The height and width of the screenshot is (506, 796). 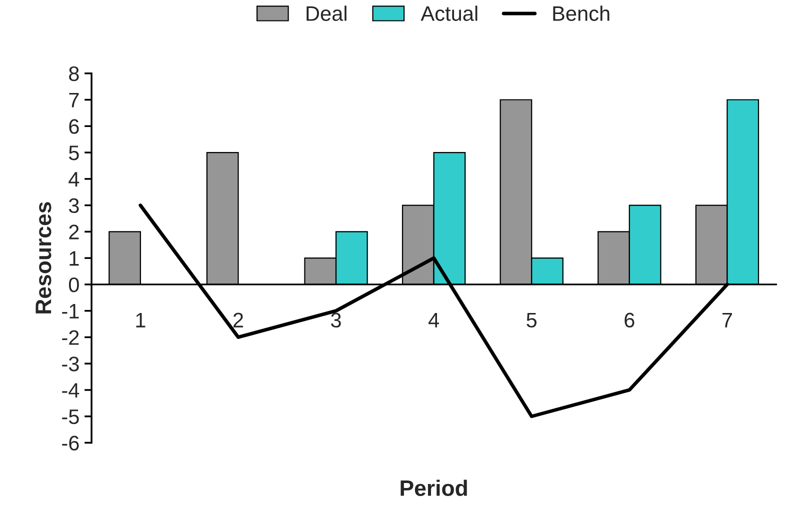 I want to click on y-tick-label: -3, so click(x=70, y=364).